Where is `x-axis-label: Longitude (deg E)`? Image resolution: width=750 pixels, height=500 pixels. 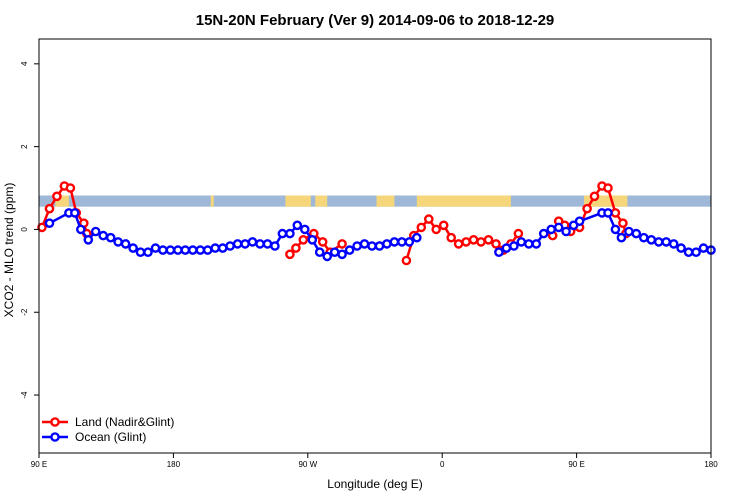
x-axis-label: Longitude (deg E) is located at coordinates (374, 484).